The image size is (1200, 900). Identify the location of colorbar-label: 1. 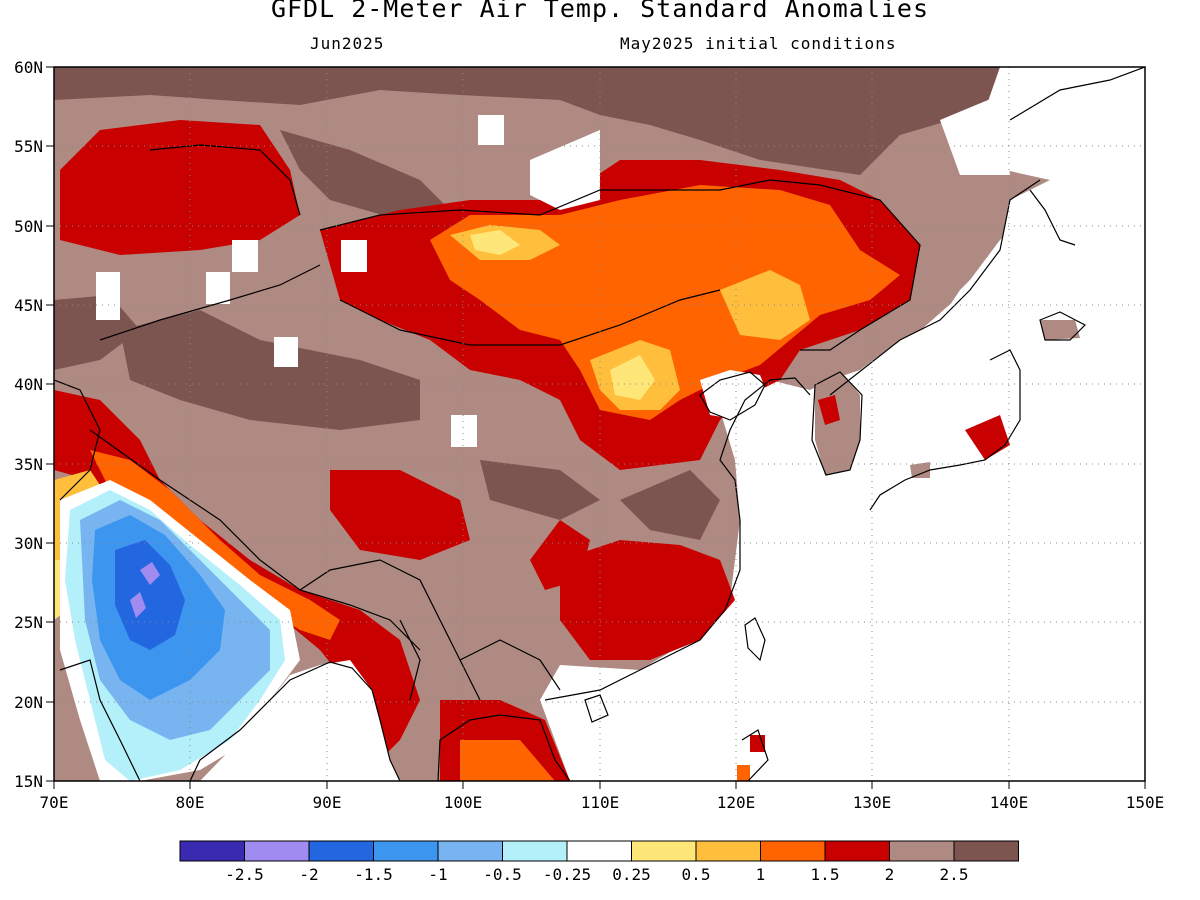
(761, 874).